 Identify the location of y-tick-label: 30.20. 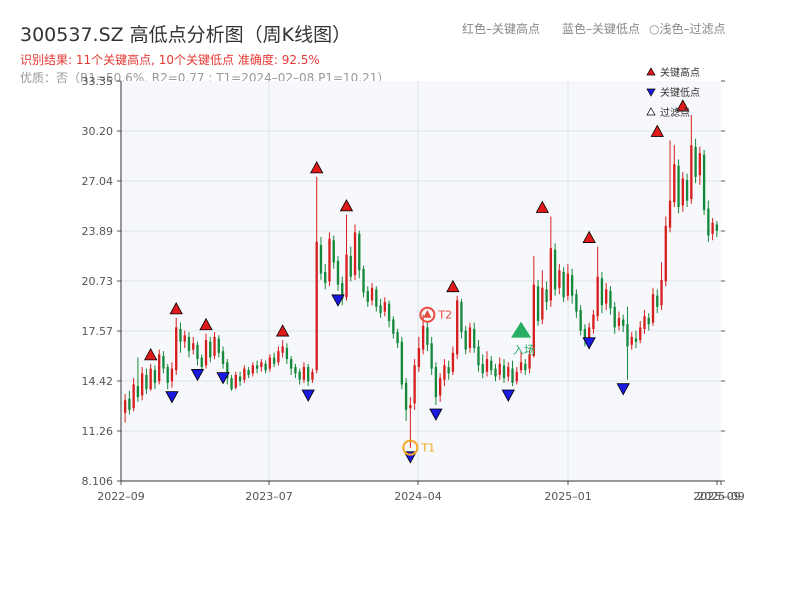
(98, 131).